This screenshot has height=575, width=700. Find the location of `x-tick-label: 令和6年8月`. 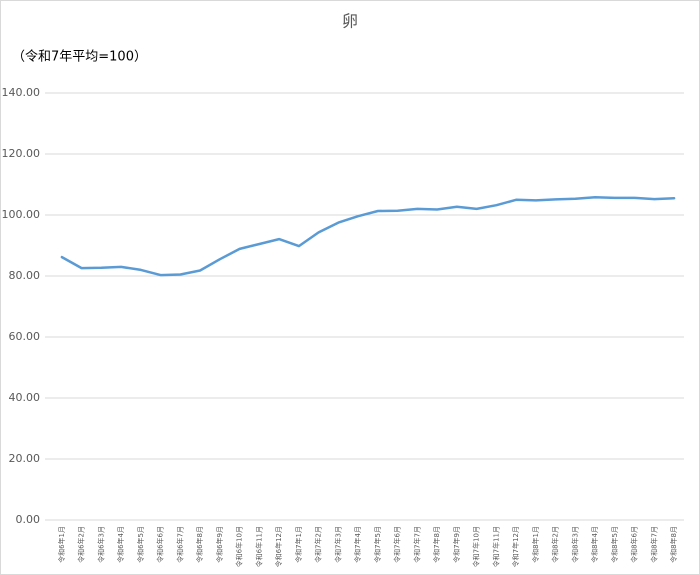

x-tick-label: 令和6年8月 is located at coordinates (199, 544).